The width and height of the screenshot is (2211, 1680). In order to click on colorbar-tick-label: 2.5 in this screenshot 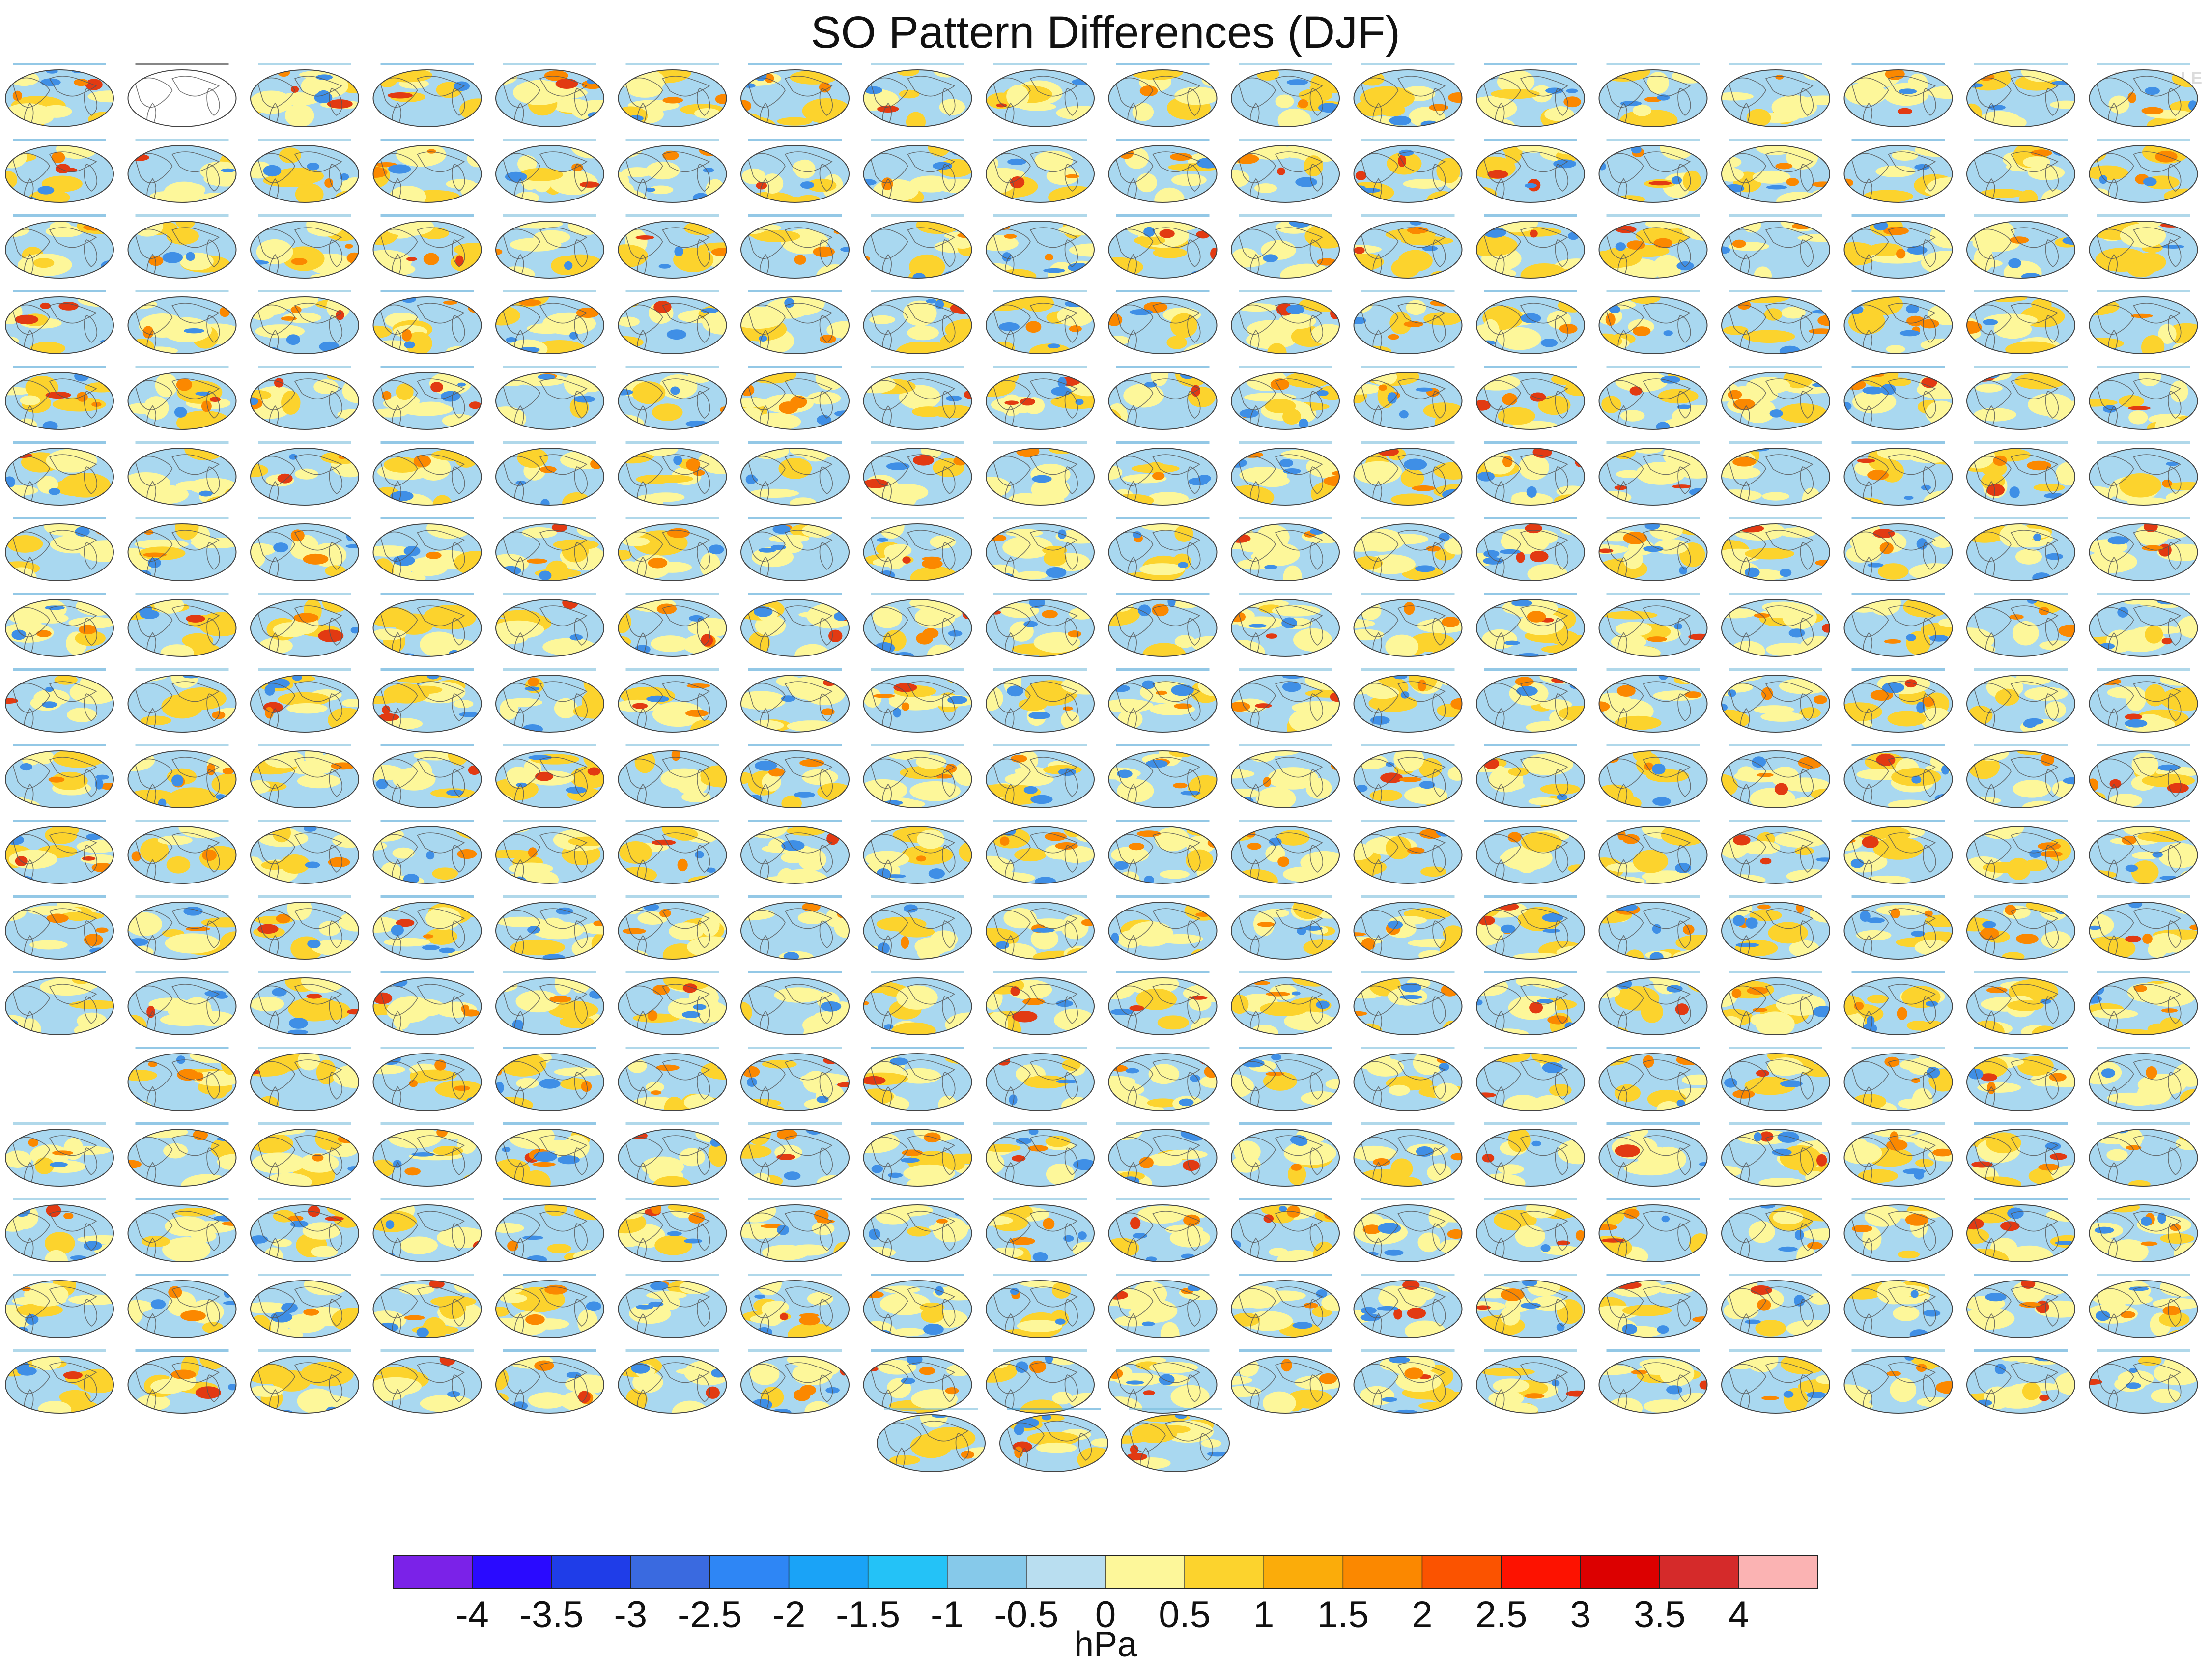, I will do `click(1501, 1615)`.